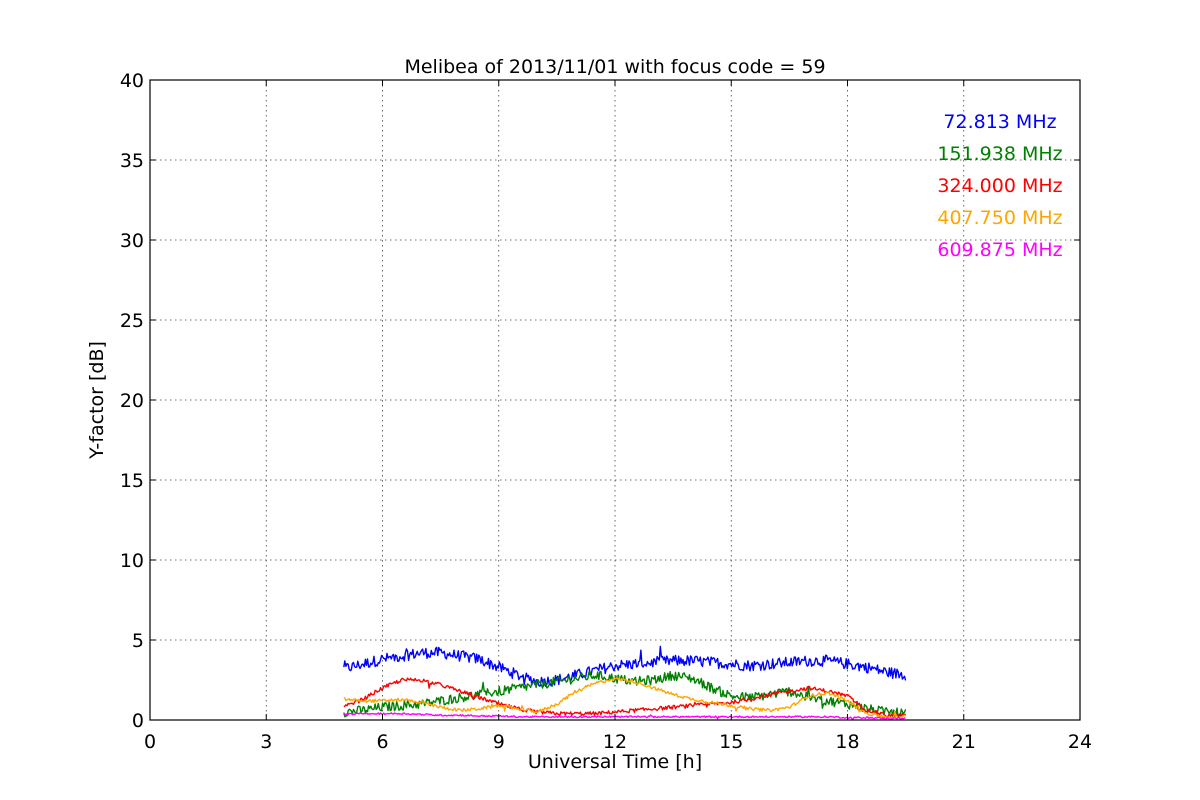  Describe the element at coordinates (615, 742) in the screenshot. I see `x-tick-label: 12` at that location.